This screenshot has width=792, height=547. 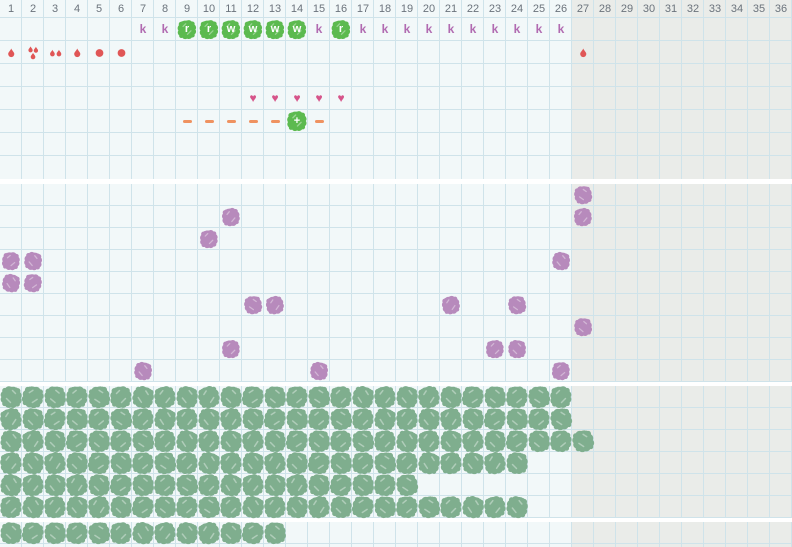 I want to click on column-header-label: 14, so click(x=297, y=9).